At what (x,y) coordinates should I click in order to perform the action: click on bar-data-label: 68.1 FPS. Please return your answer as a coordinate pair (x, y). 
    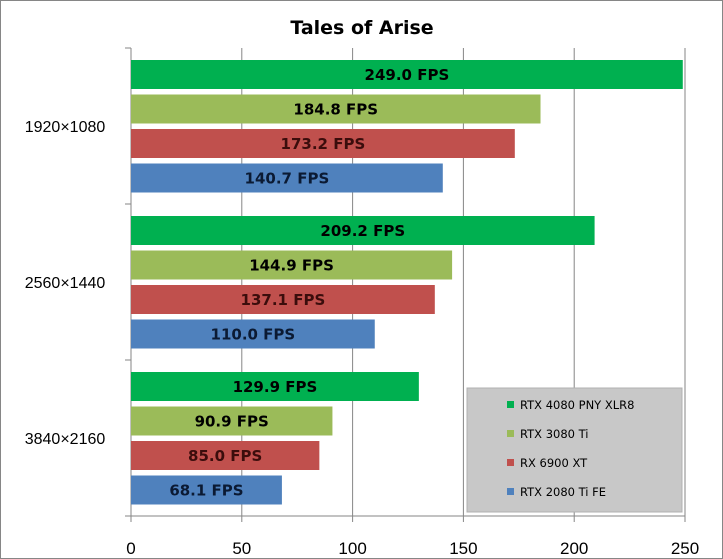
    Looking at the image, I should click on (206, 491).